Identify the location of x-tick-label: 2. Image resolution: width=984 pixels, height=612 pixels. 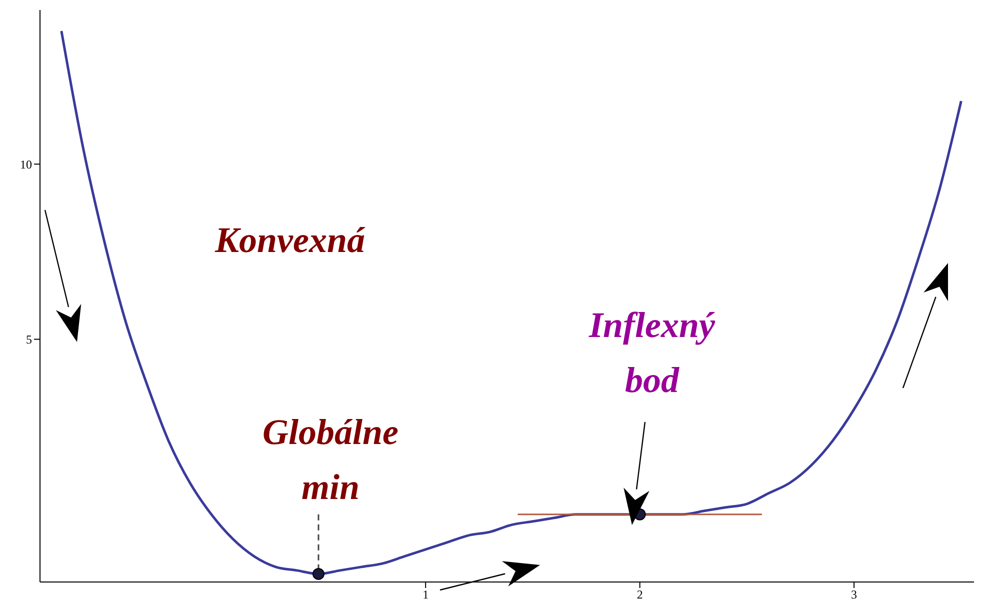
(639, 595).